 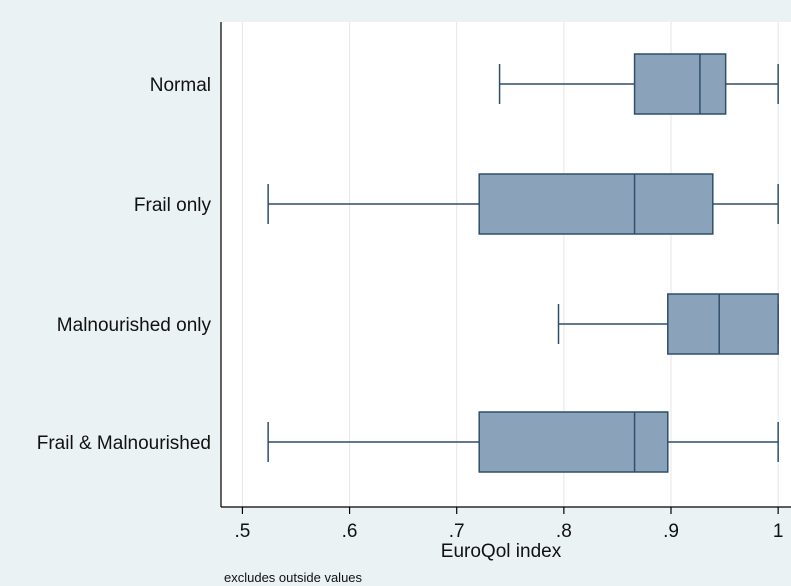 I want to click on category-label: Malnourished only, so click(x=134, y=325).